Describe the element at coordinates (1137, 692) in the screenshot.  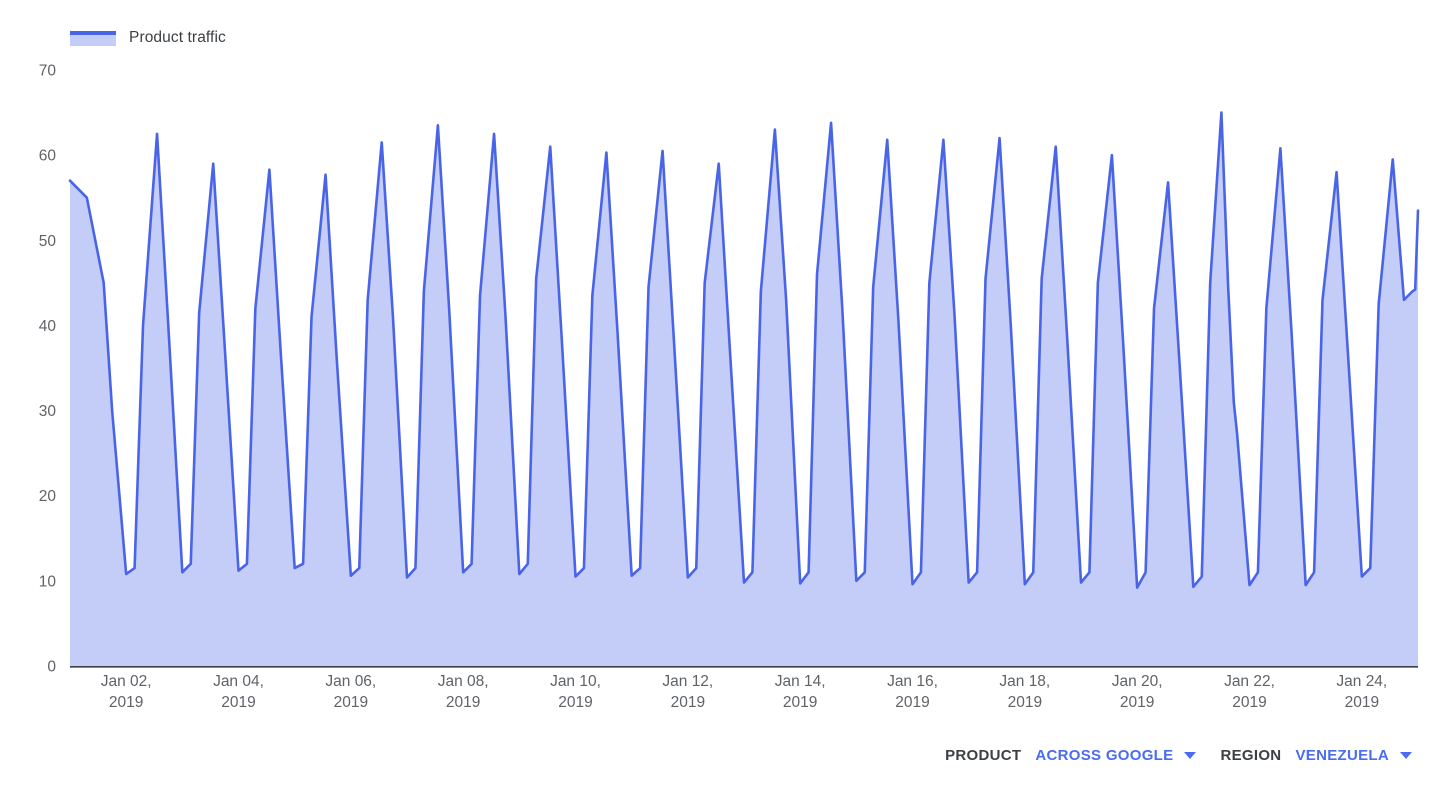
I see `x-axis-tick-label: Jan 20, 2019` at that location.